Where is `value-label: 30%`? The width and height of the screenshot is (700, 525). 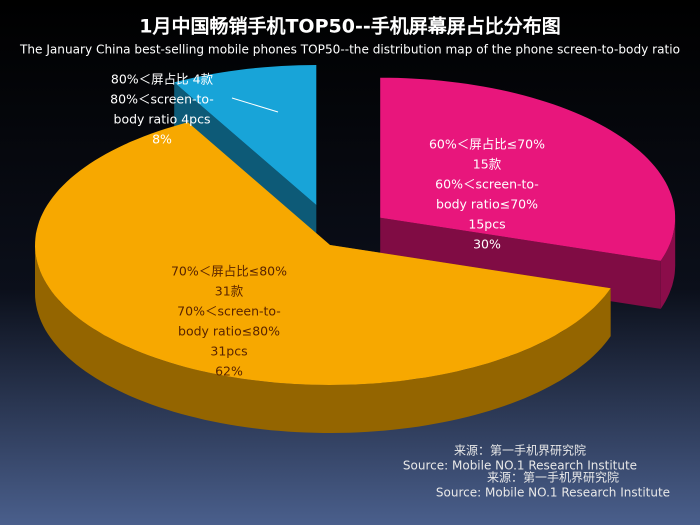 value-label: 30% is located at coordinates (487, 244).